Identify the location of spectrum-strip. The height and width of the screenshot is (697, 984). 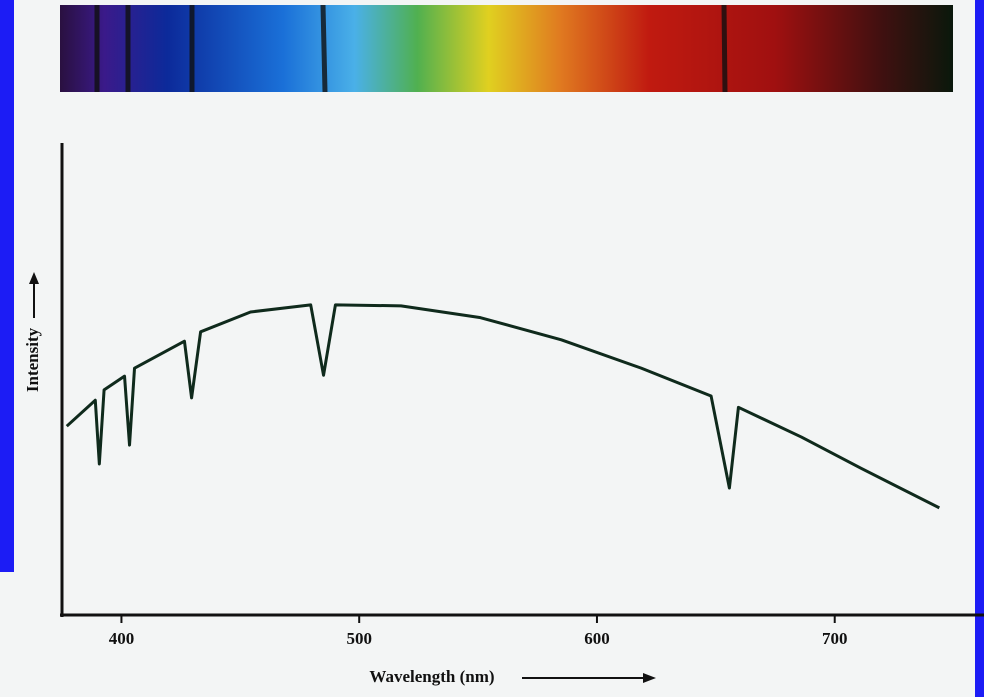
(506, 48).